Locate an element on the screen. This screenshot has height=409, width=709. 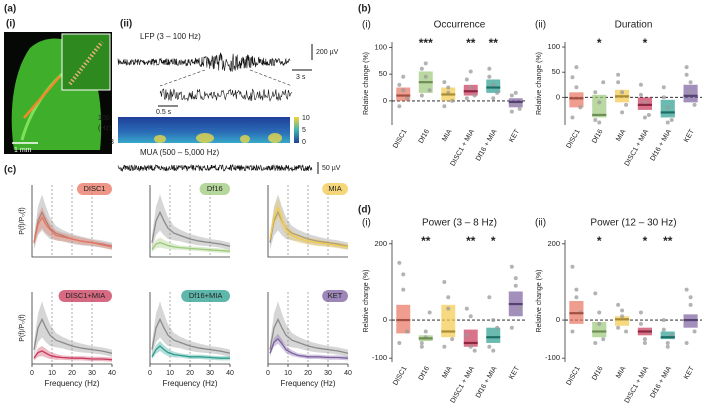
x-tick-label: 20 is located at coordinates (72, 373).